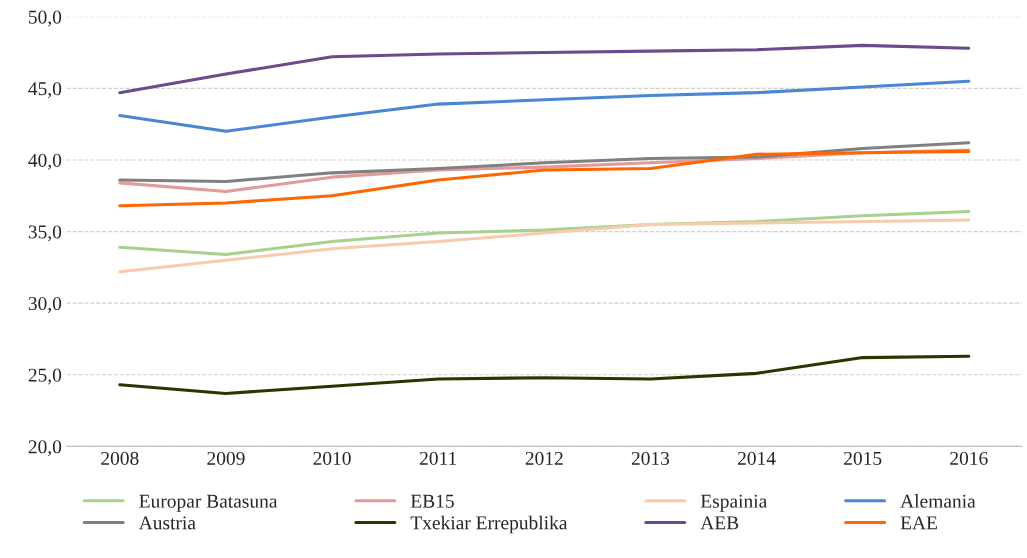 The width and height of the screenshot is (1027, 558). I want to click on x-tick-label: 2014, so click(756, 458).